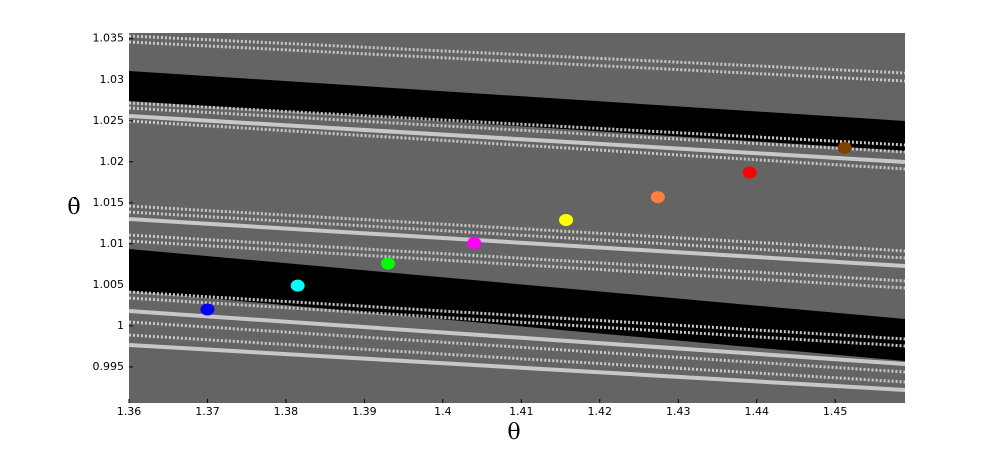 The height and width of the screenshot is (454, 1000). I want to click on y-tick-label: 1.01, so click(112, 243).